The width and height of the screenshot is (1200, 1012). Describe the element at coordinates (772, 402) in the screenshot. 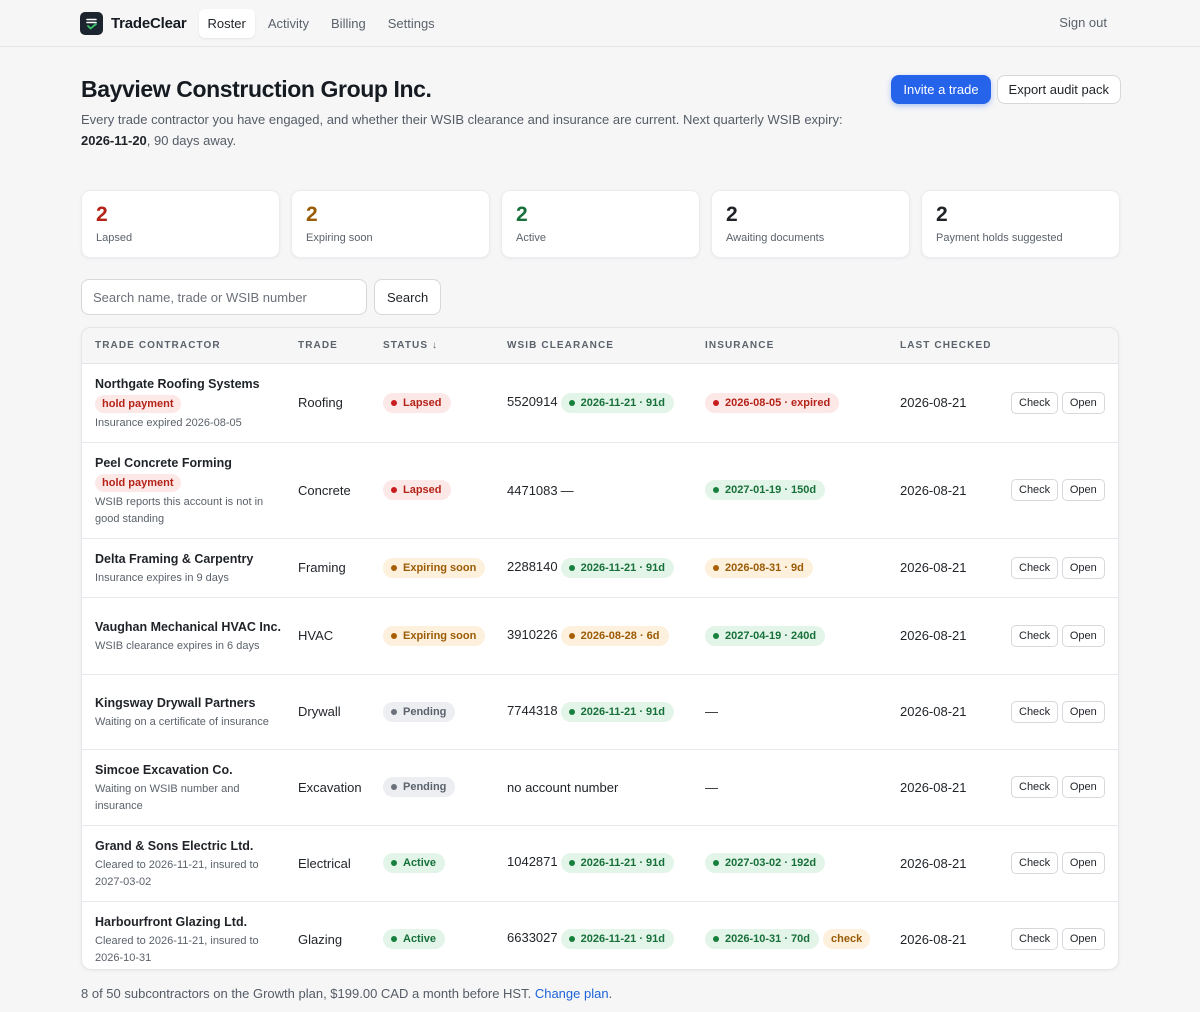

I see `insurance-expiry-badge: 2026-08-05 · expired` at that location.